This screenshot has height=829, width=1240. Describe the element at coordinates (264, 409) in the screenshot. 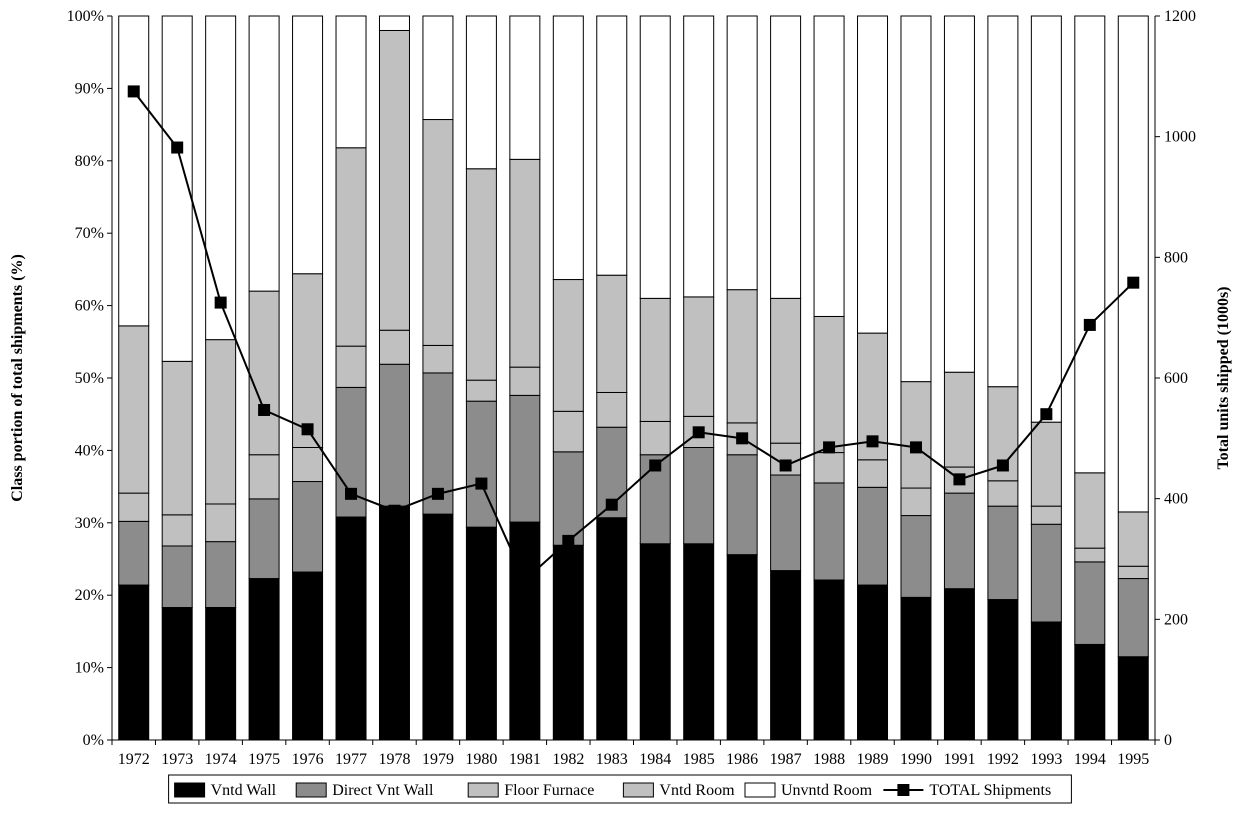

I see `total-shipments-marker-1975` at that location.